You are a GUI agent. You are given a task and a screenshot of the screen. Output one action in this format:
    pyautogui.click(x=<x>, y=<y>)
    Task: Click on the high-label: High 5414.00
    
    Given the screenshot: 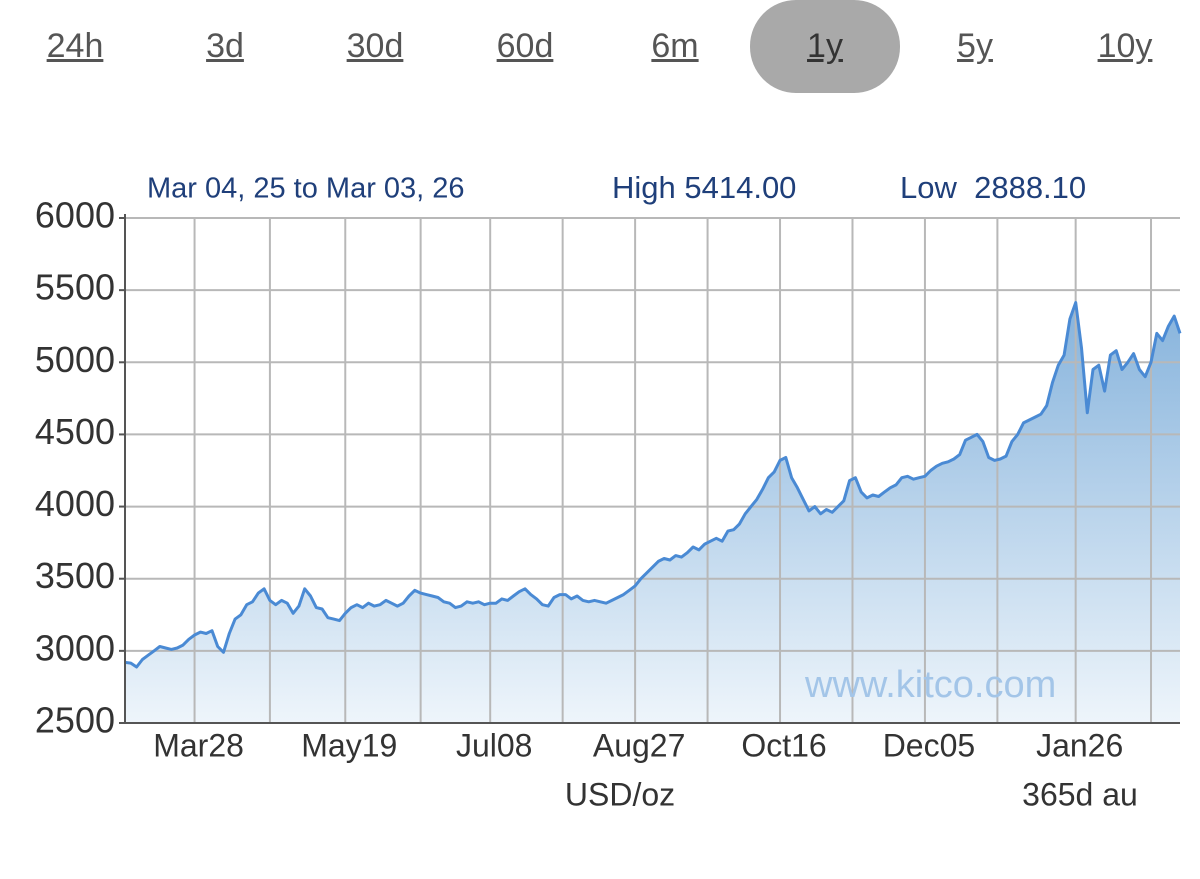 What is the action you would take?
    pyautogui.click(x=704, y=187)
    